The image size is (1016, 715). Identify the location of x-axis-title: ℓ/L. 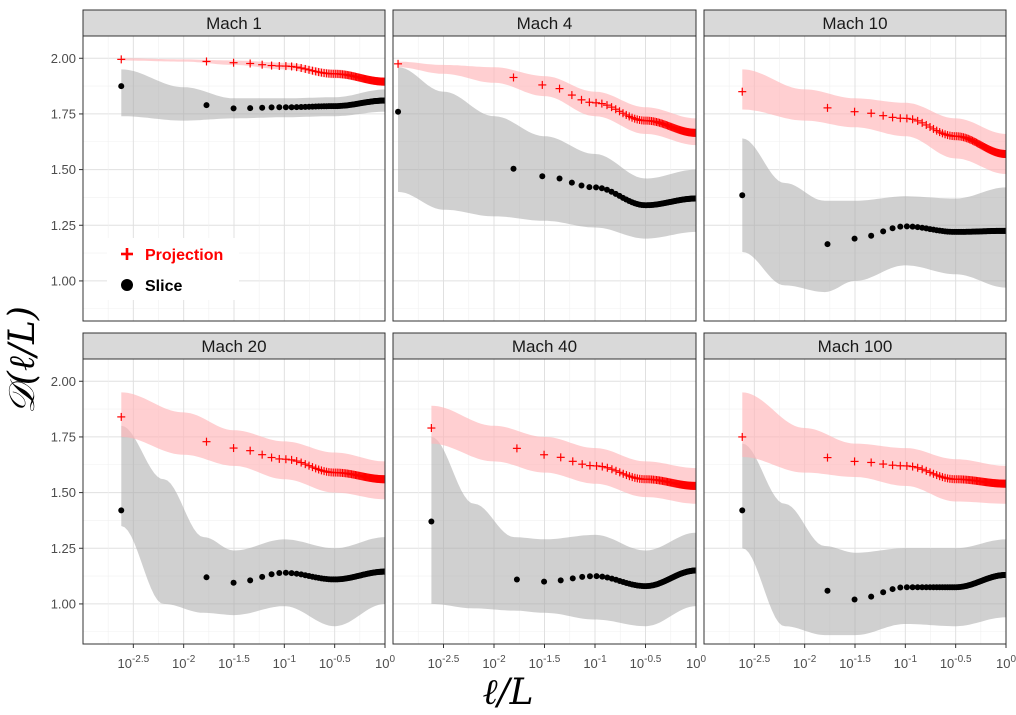
(507, 692).